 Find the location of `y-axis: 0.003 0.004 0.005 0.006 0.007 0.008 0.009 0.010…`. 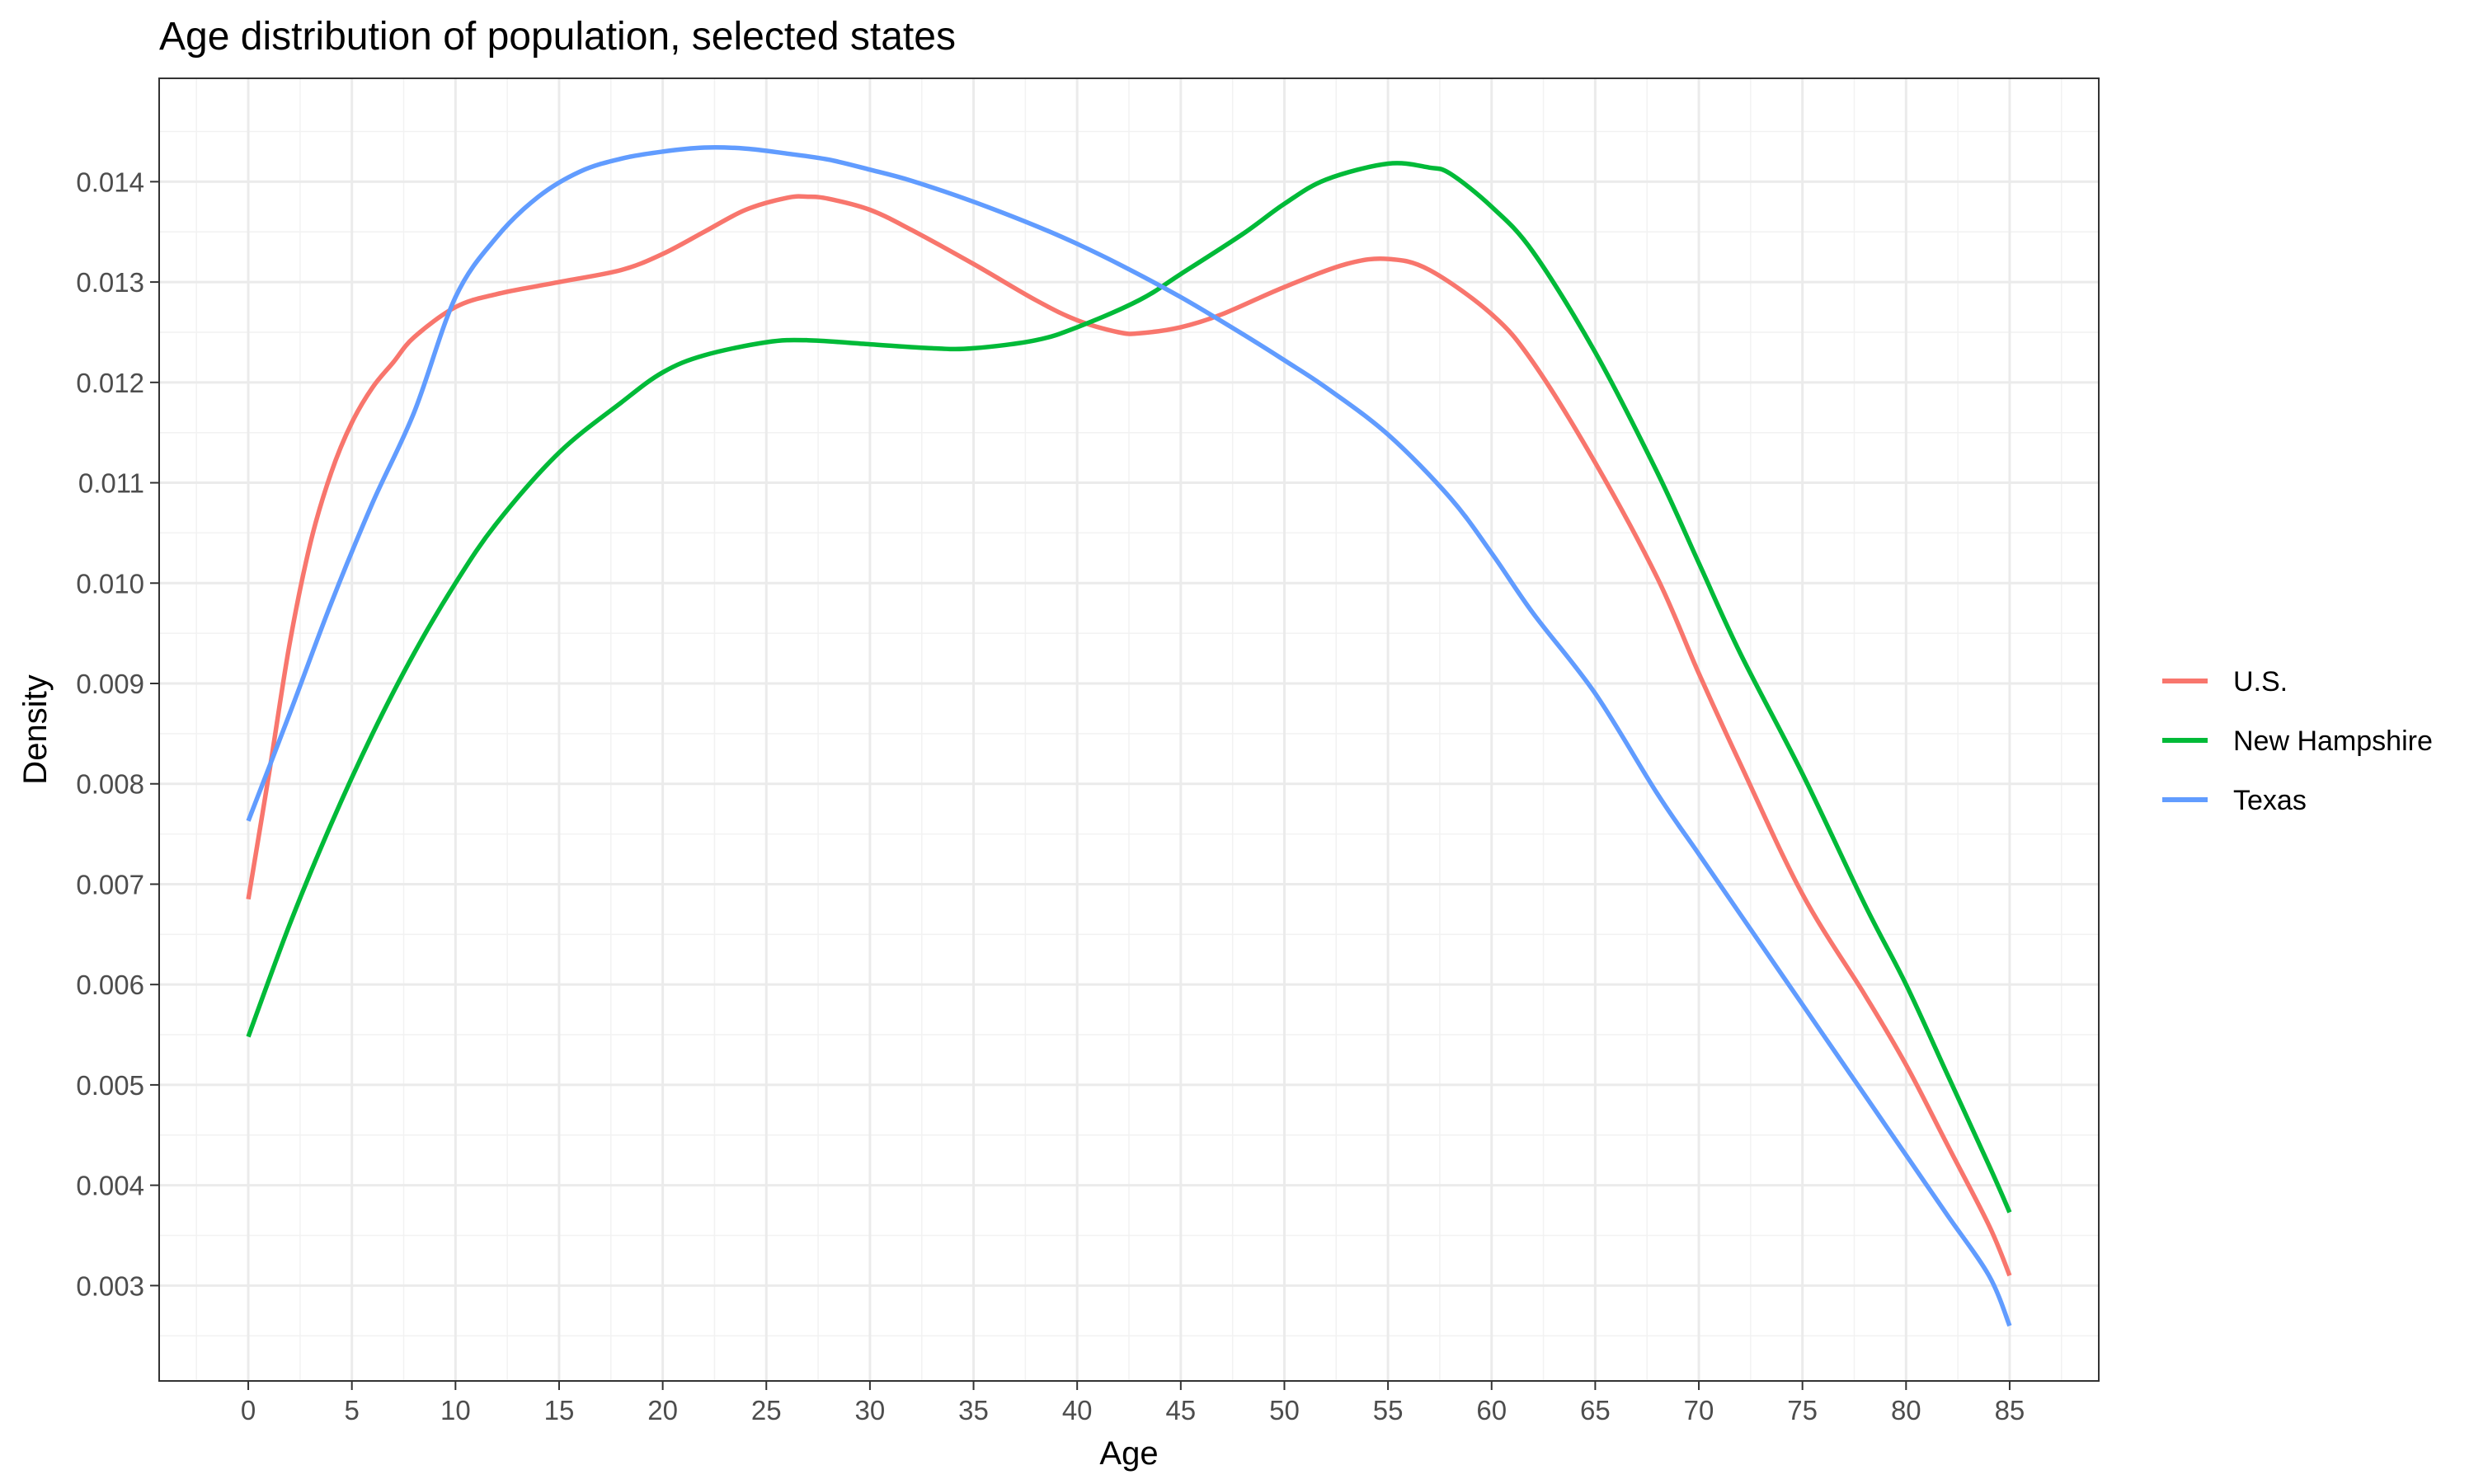

y-axis: 0.003 0.004 0.005 0.006 0.007 0.008 0.009 0.010… is located at coordinates (117, 734).